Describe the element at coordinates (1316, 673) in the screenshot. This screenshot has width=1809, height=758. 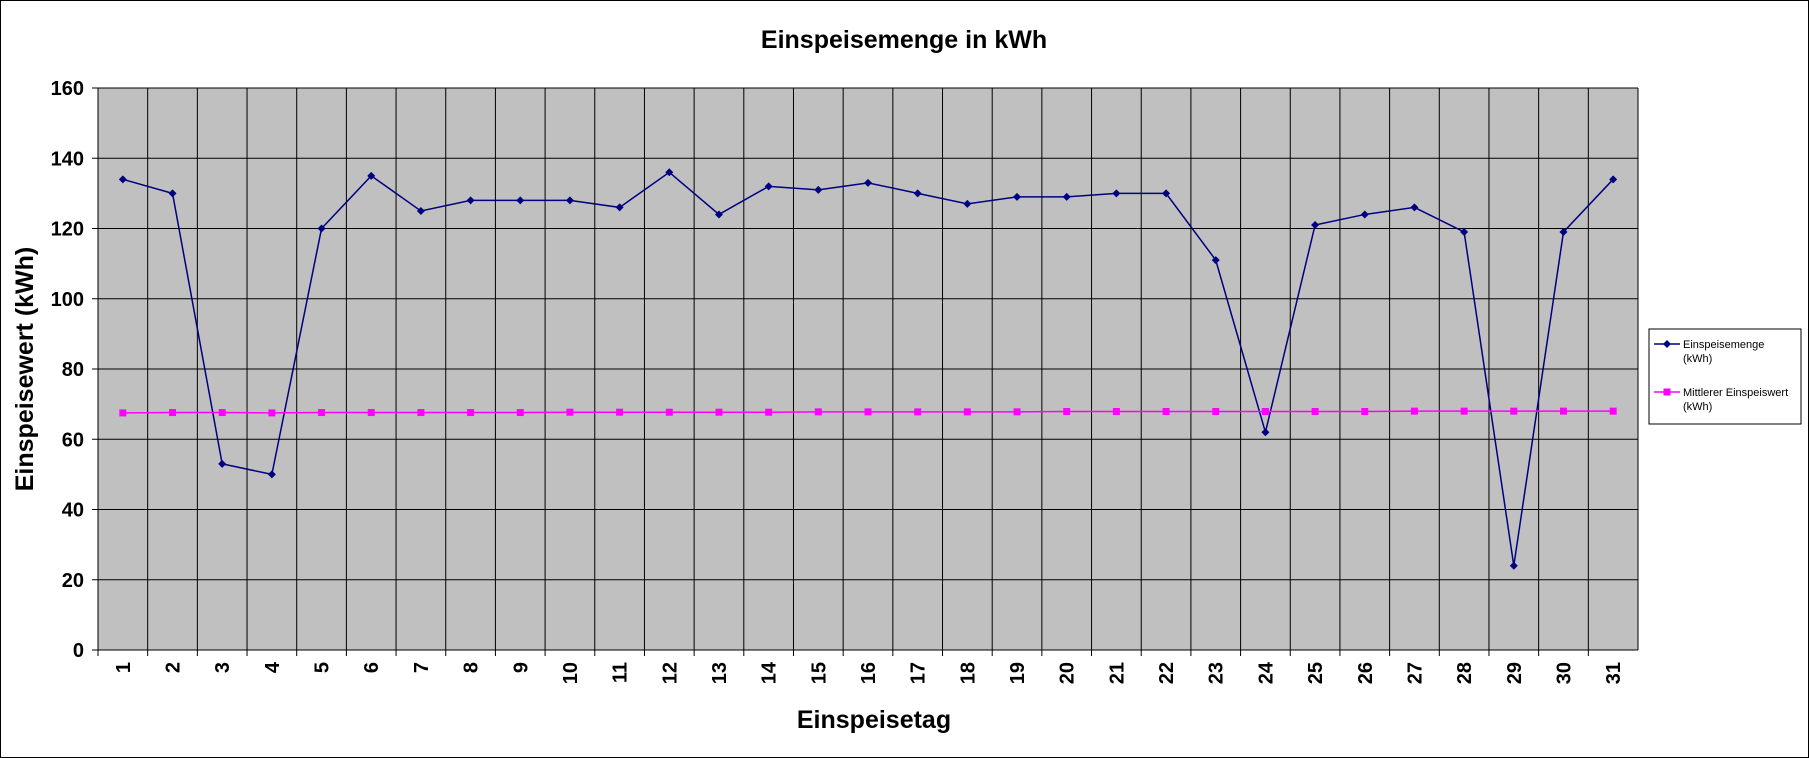
I see `x-tick-label: 25` at that location.